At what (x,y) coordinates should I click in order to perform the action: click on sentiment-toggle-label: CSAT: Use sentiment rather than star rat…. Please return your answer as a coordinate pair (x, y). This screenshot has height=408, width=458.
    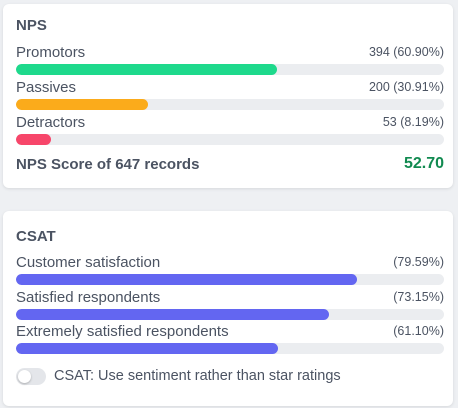
    Looking at the image, I should click on (197, 376).